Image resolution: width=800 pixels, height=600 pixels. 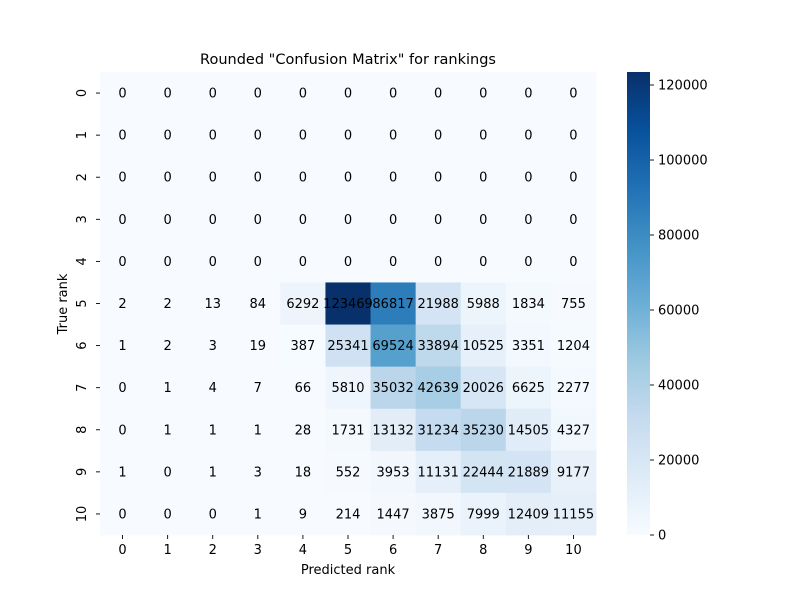 I want to click on colorbar-tick-label: 80000, so click(x=678, y=236).